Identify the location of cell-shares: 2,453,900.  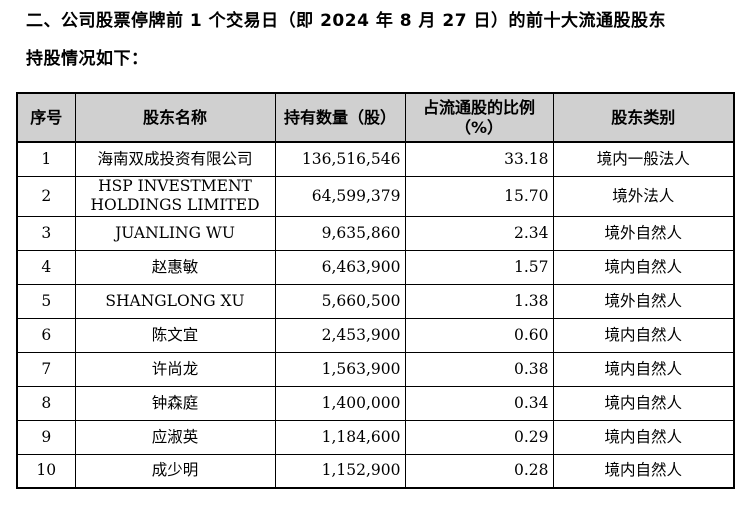
(340, 335).